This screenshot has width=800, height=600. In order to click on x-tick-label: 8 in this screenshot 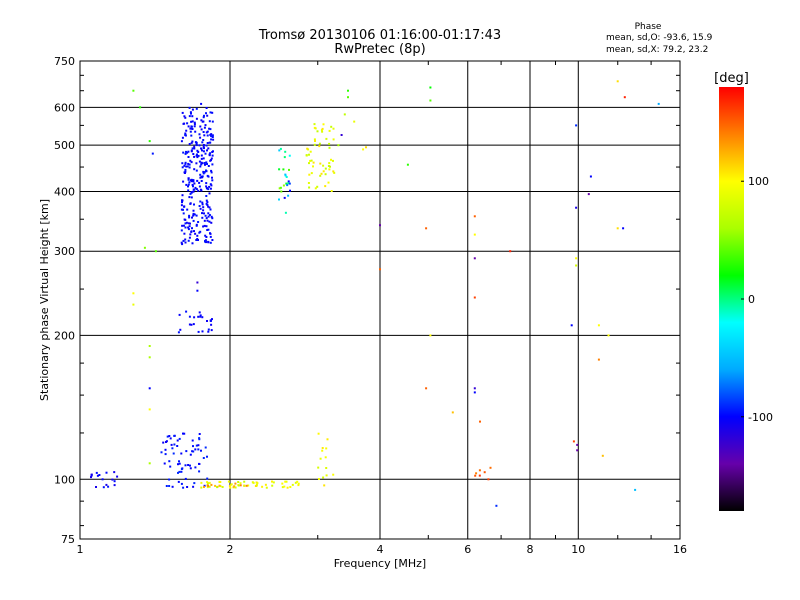, I will do `click(530, 549)`.